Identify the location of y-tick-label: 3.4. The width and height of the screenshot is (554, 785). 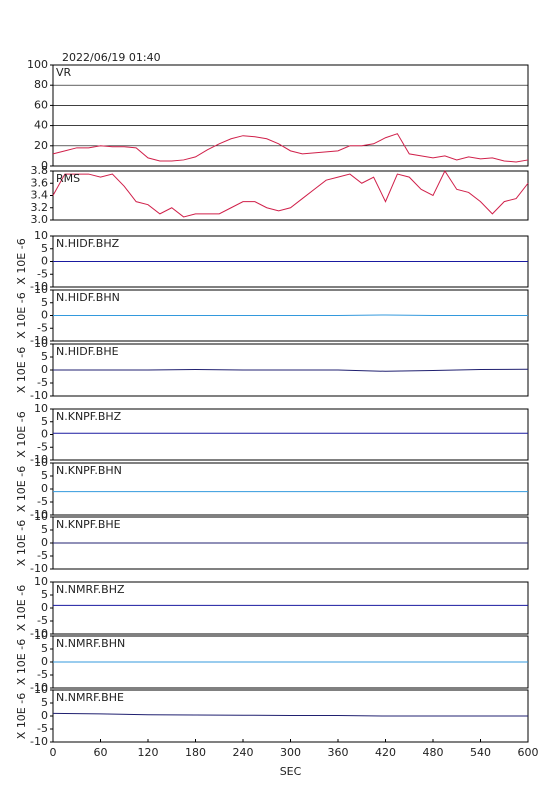
(40, 195).